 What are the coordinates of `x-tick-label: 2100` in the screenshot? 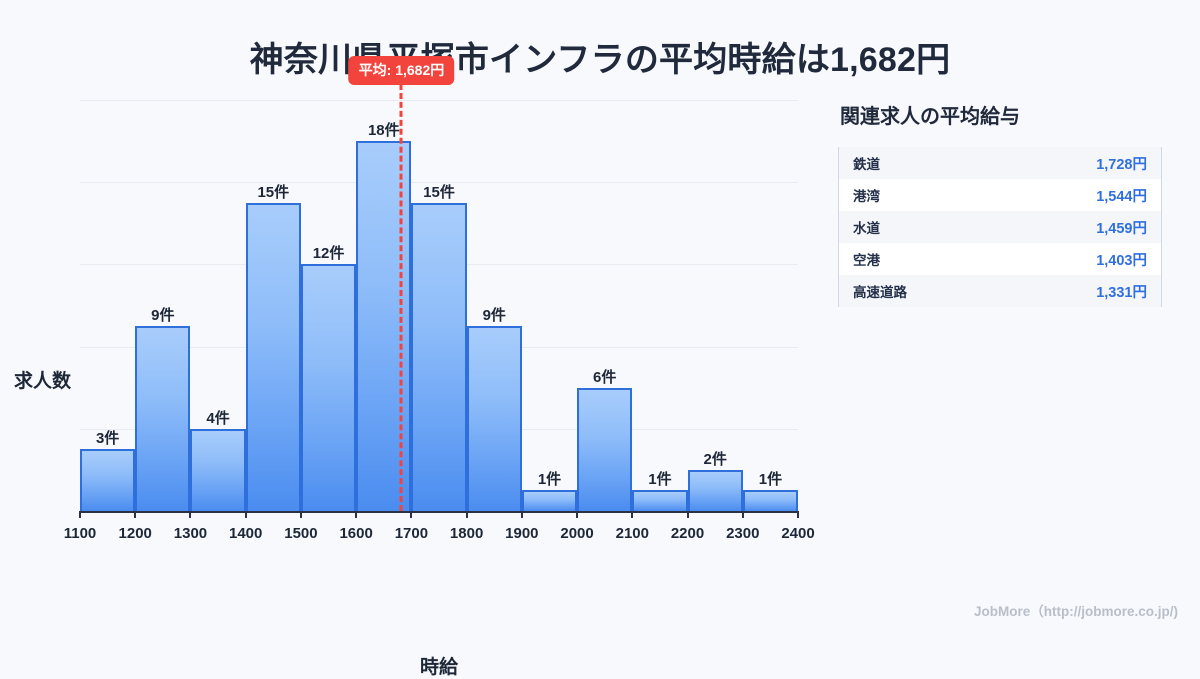 It's located at (632, 533).